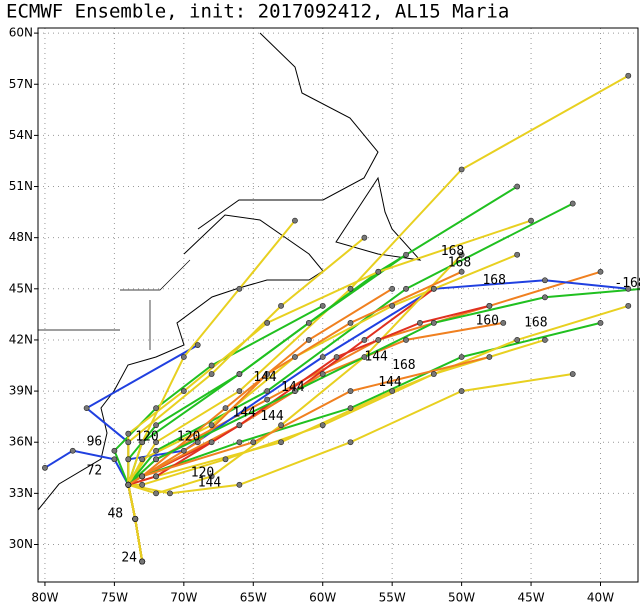 Image resolution: width=640 pixels, height=609 pixels. Describe the element at coordinates (530, 598) in the screenshot. I see `x-tick-label: 45W` at that location.